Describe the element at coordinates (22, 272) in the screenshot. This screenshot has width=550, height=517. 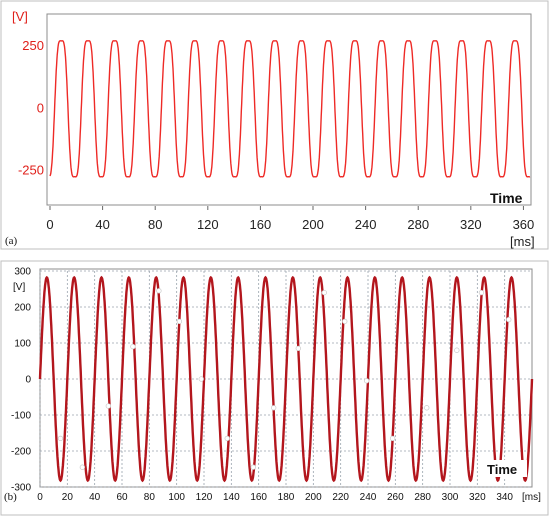
I see `panel-b-ytick-label: 300` at that location.